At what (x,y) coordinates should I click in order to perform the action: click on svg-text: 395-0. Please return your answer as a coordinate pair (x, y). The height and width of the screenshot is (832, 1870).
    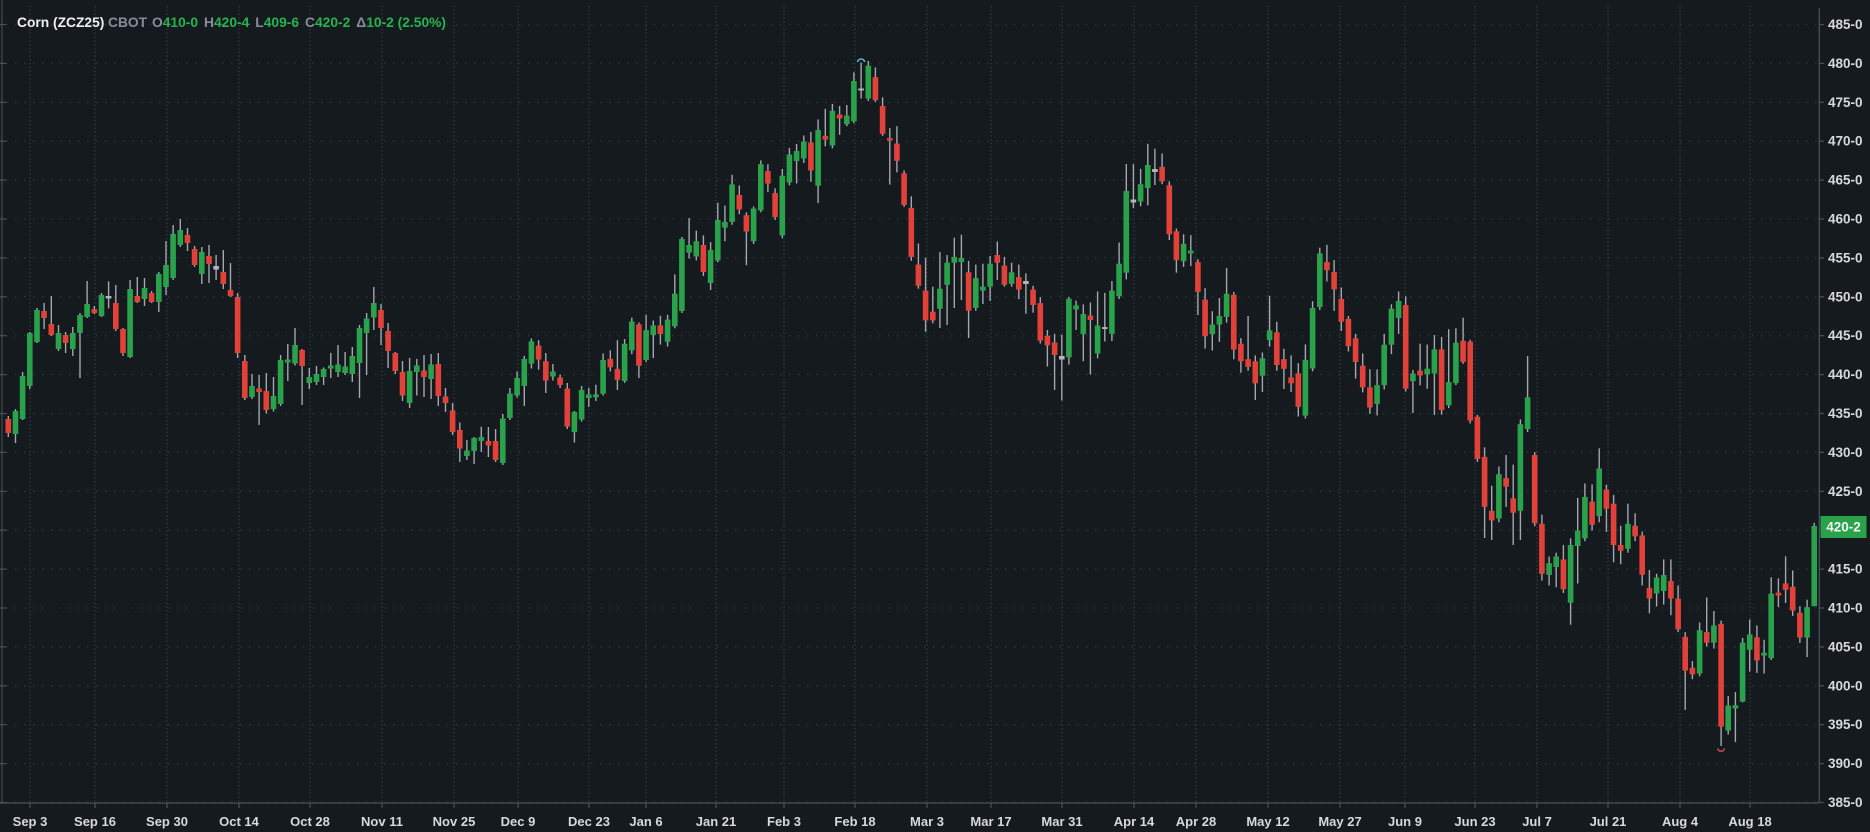
    Looking at the image, I should click on (1845, 724).